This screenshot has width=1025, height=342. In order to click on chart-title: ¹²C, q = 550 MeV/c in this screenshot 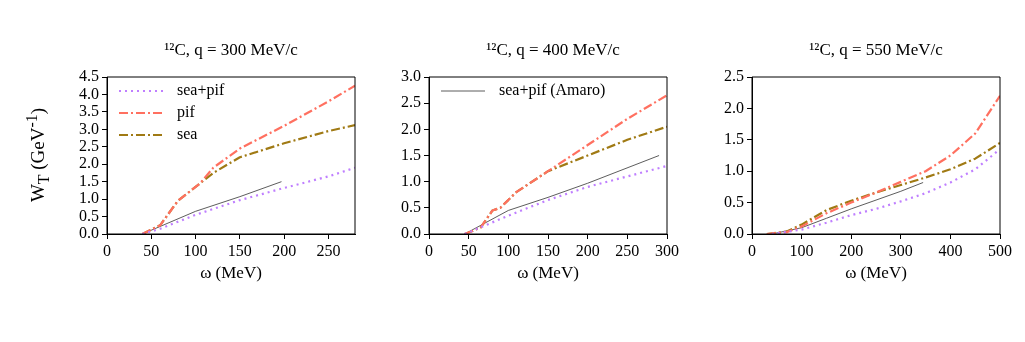, I will do `click(876, 50)`.